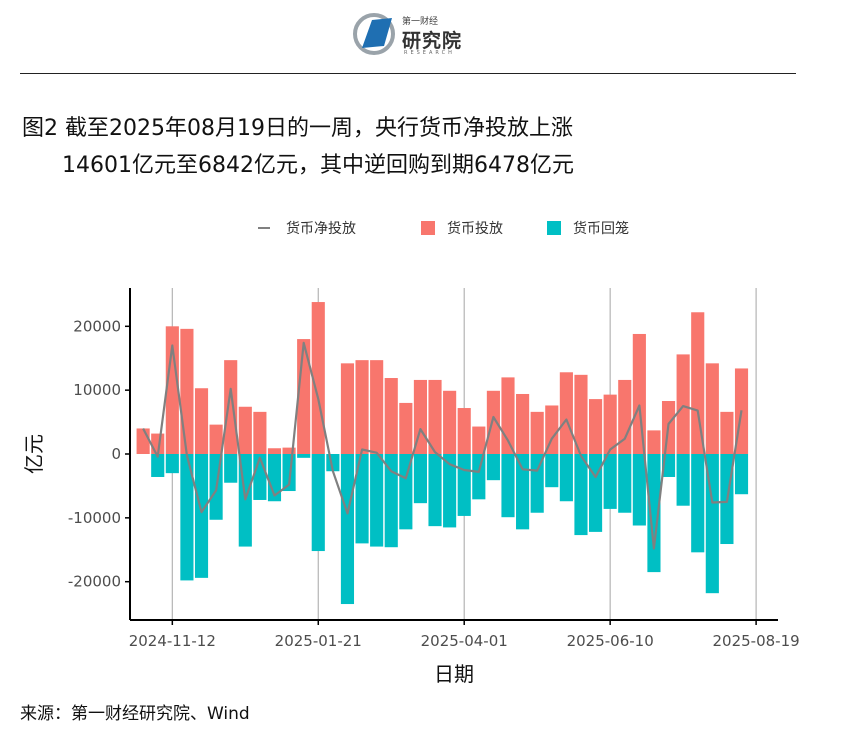 The height and width of the screenshot is (733, 852). I want to click on figure-title-line1: 图2 截至2025年08月19日的一周，央行货币净投放上涨, so click(297, 128).